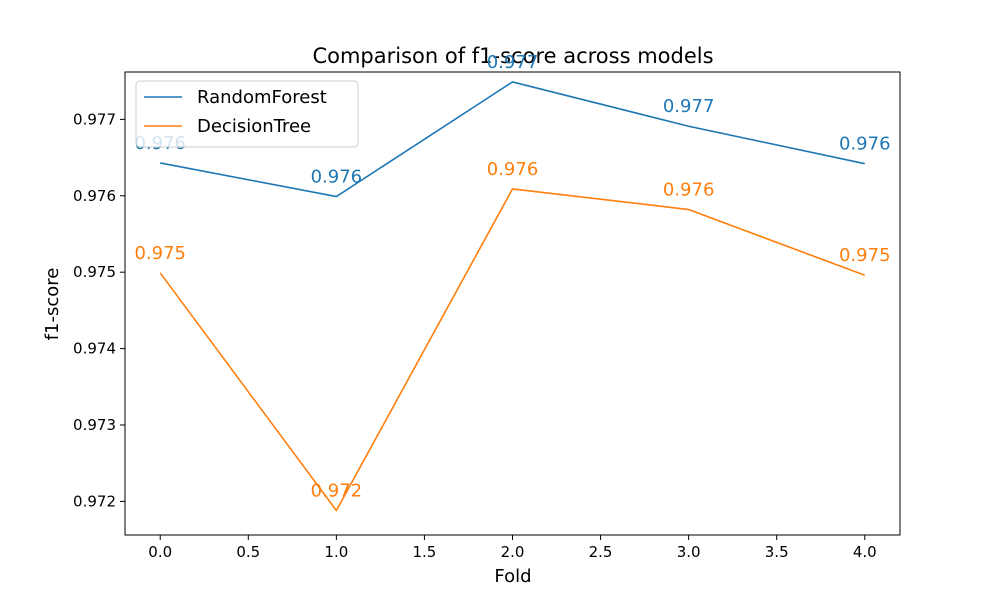 This screenshot has height=600, width=1000. Describe the element at coordinates (425, 552) in the screenshot. I see `x-tick-label: 1.5` at that location.